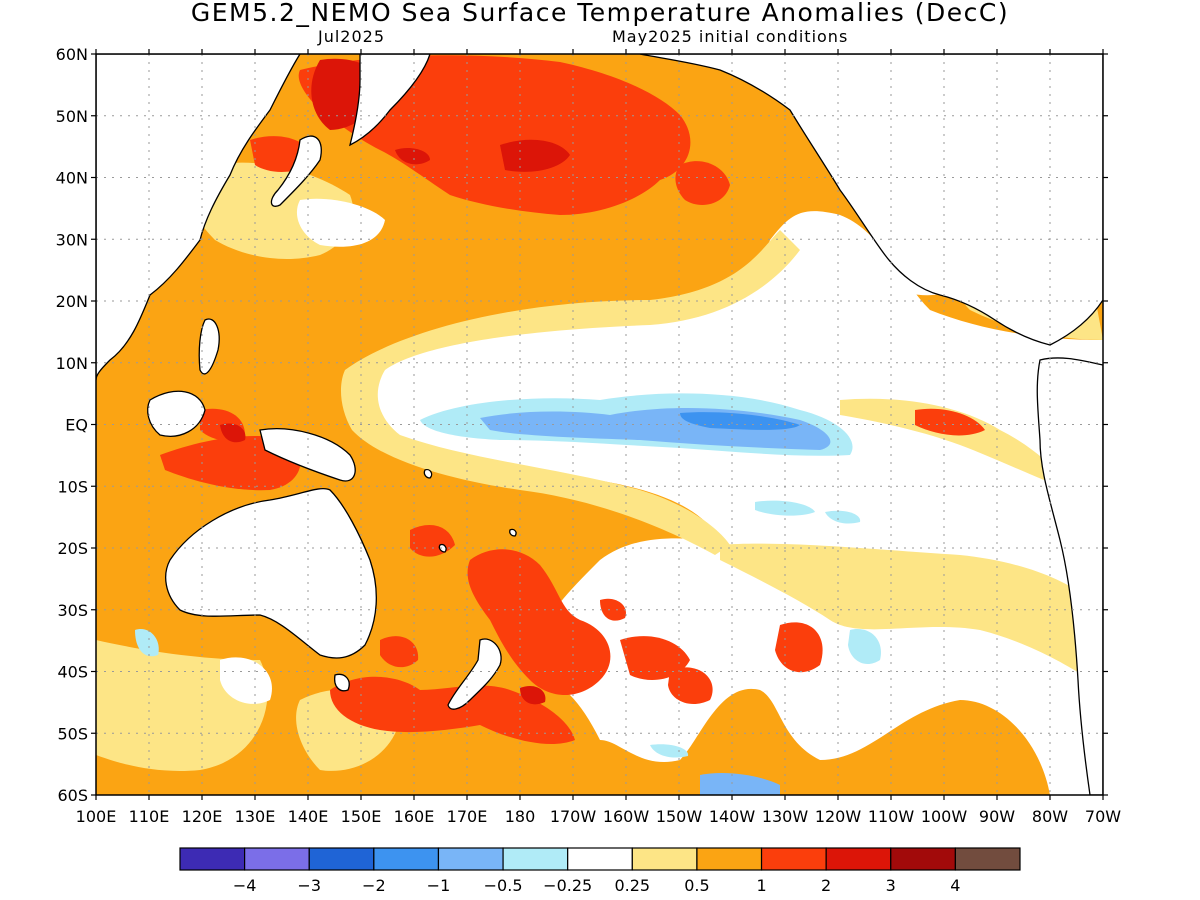 Image resolution: width=1200 pixels, height=900 pixels. I want to click on lon-label: 120W, so click(838, 816).